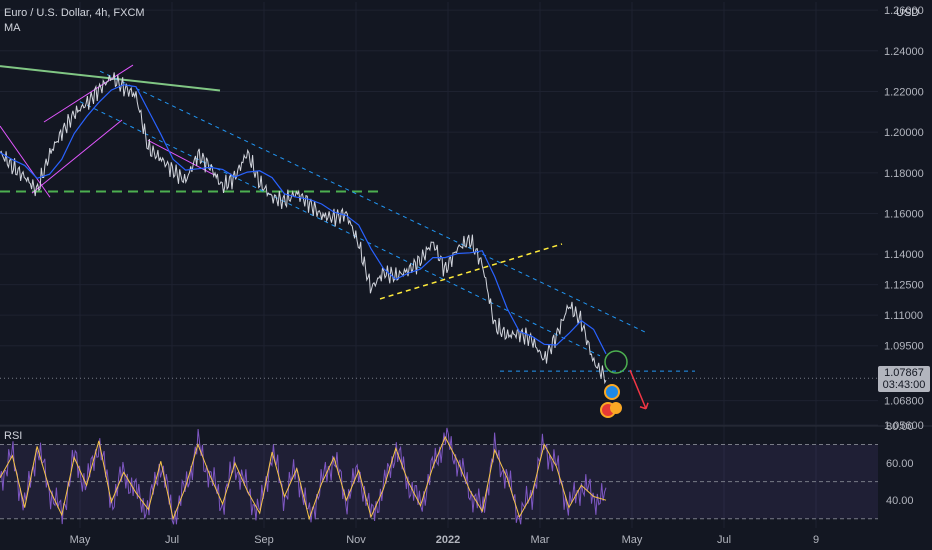 The width and height of the screenshot is (932, 550). Describe the element at coordinates (904, 215) in the screenshot. I see `price-tick-label: 1.16000` at that location.